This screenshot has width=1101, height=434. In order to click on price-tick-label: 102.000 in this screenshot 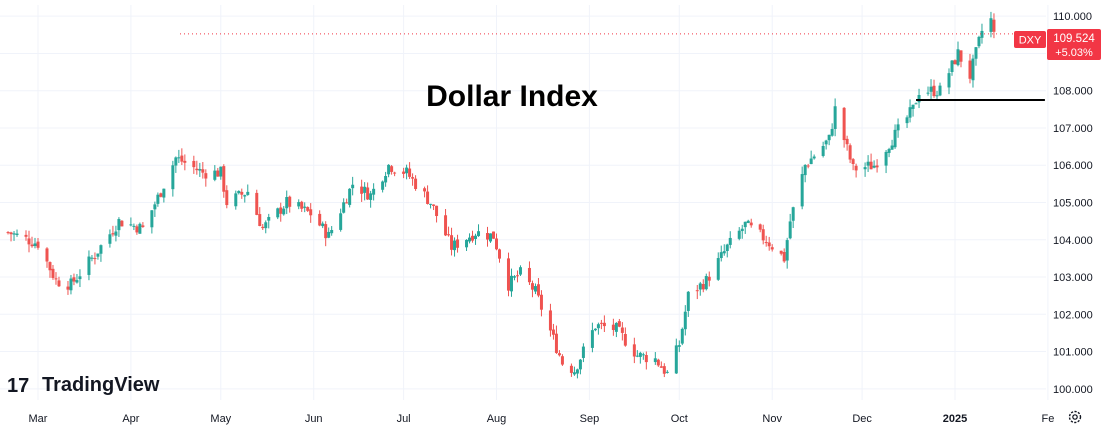, I will do `click(1073, 315)`.